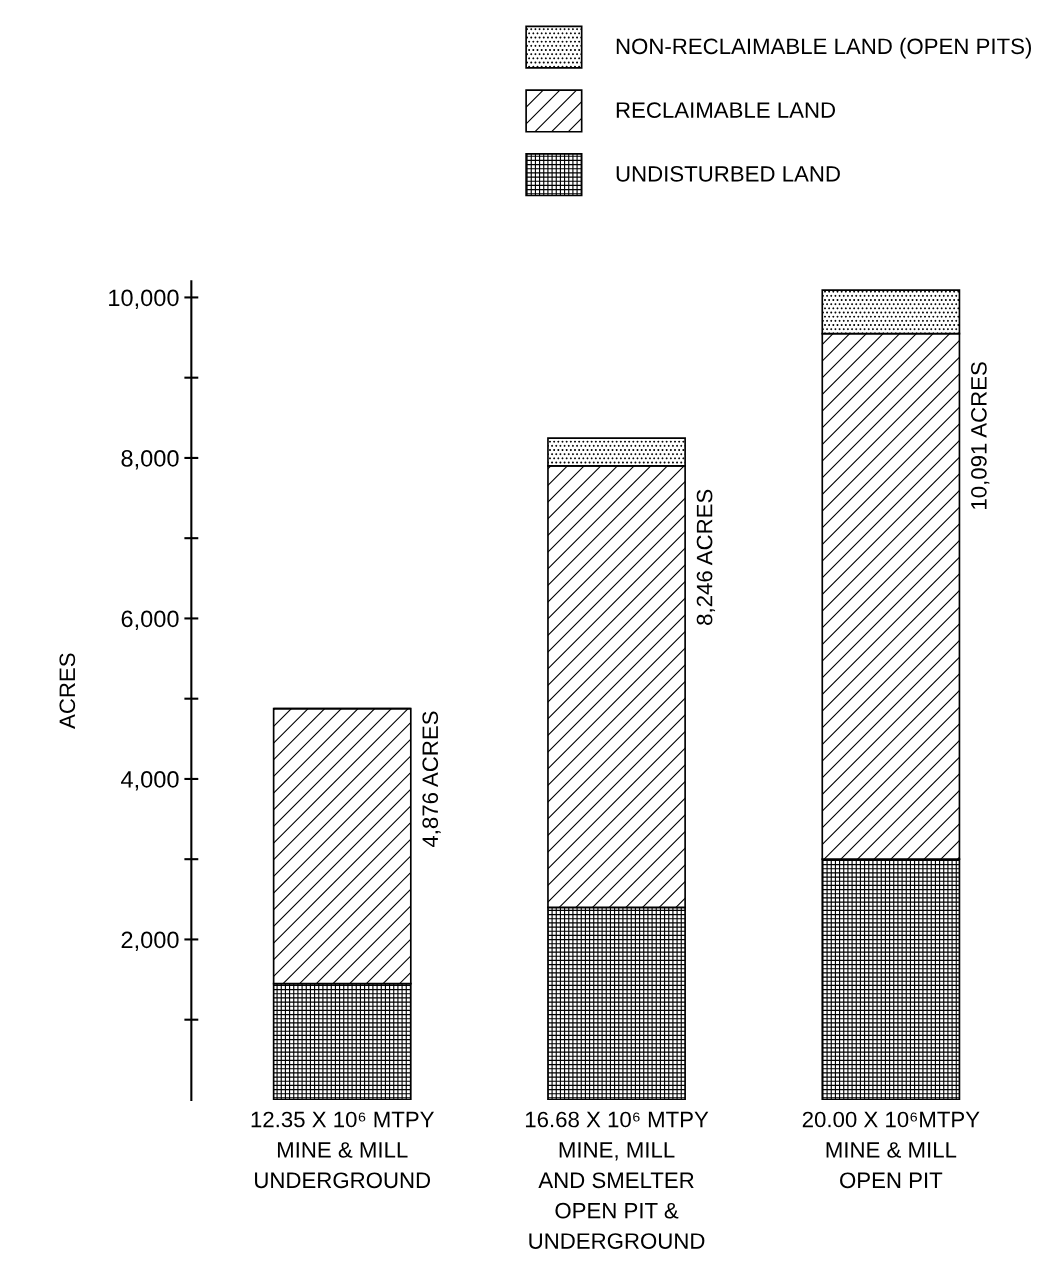  I want to click on x-tick-label: 20.00 X 10⁶MTPY MINE & MILL OPEN PIT, so click(891, 1150).